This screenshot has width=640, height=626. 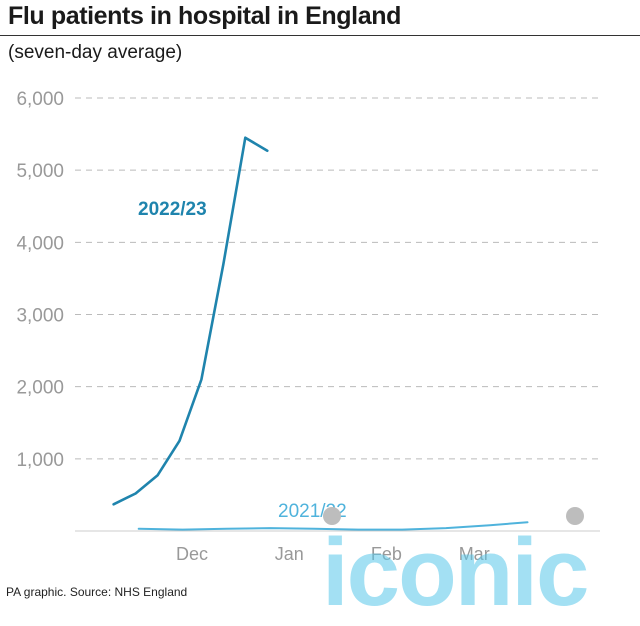 I want to click on x-tick-label: Mar, so click(x=474, y=554).